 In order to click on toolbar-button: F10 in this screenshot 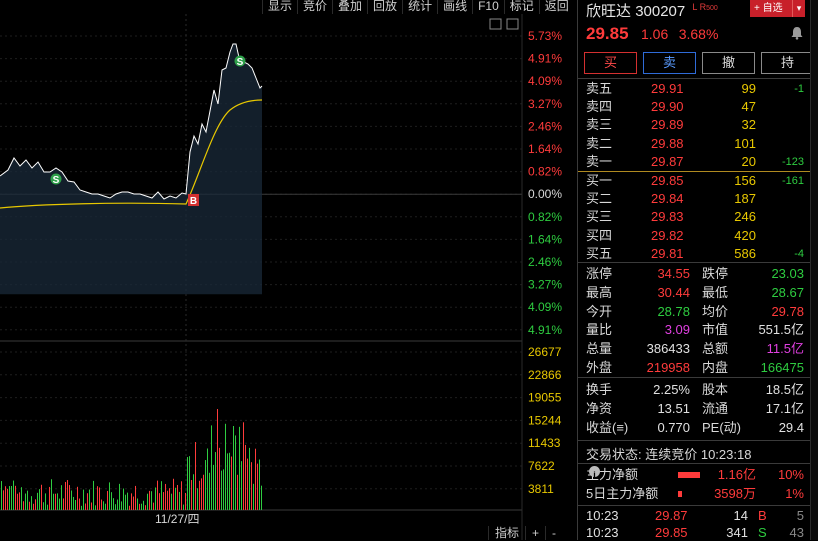, I will do `click(488, 7)`.